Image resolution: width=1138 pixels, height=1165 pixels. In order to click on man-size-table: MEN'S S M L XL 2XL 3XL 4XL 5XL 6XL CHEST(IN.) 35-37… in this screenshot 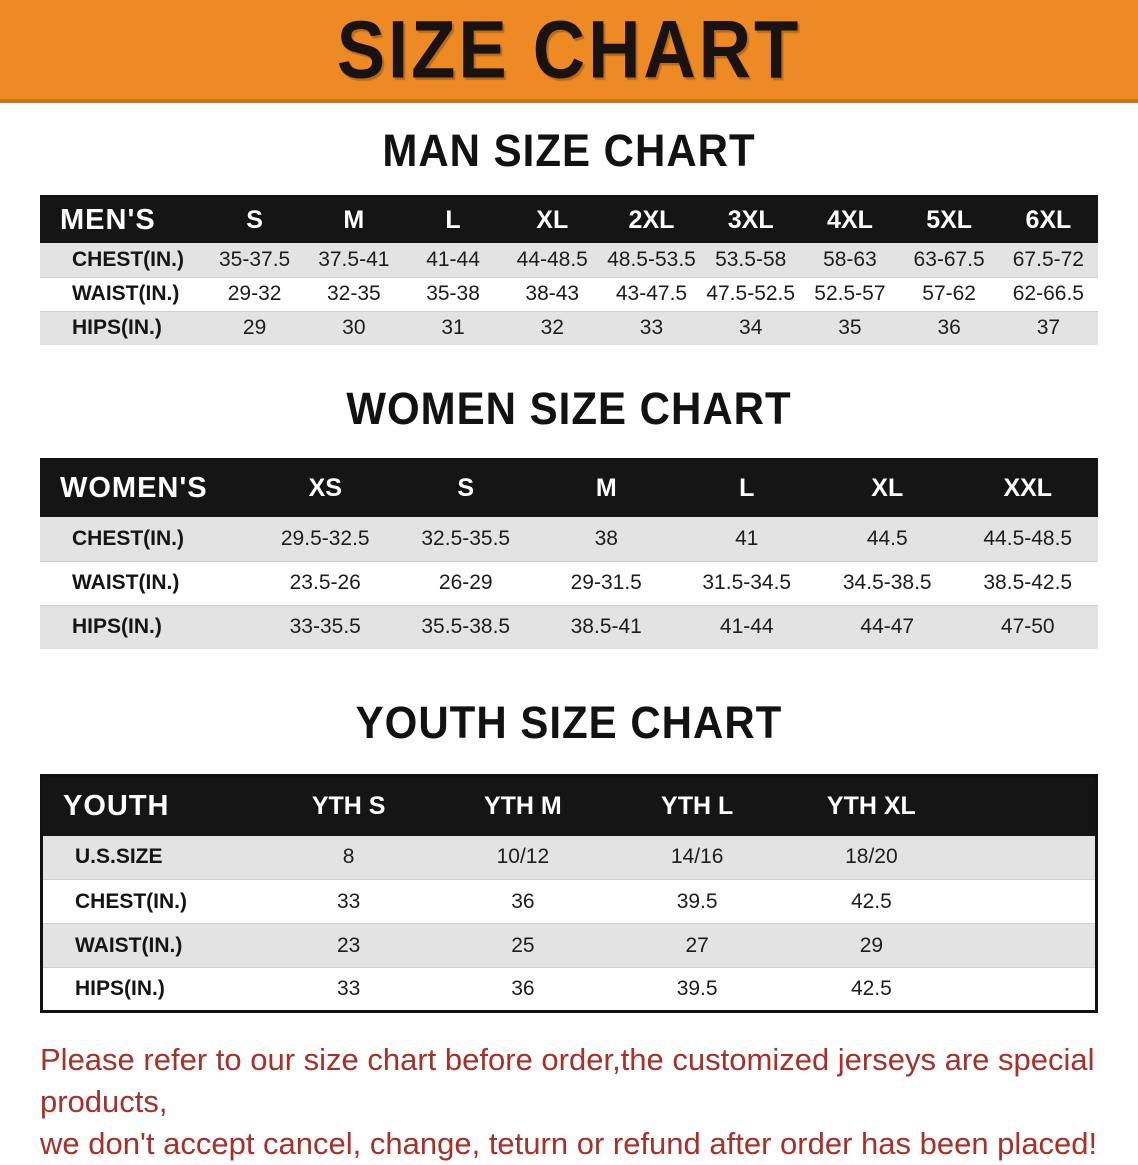, I will do `click(569, 270)`.